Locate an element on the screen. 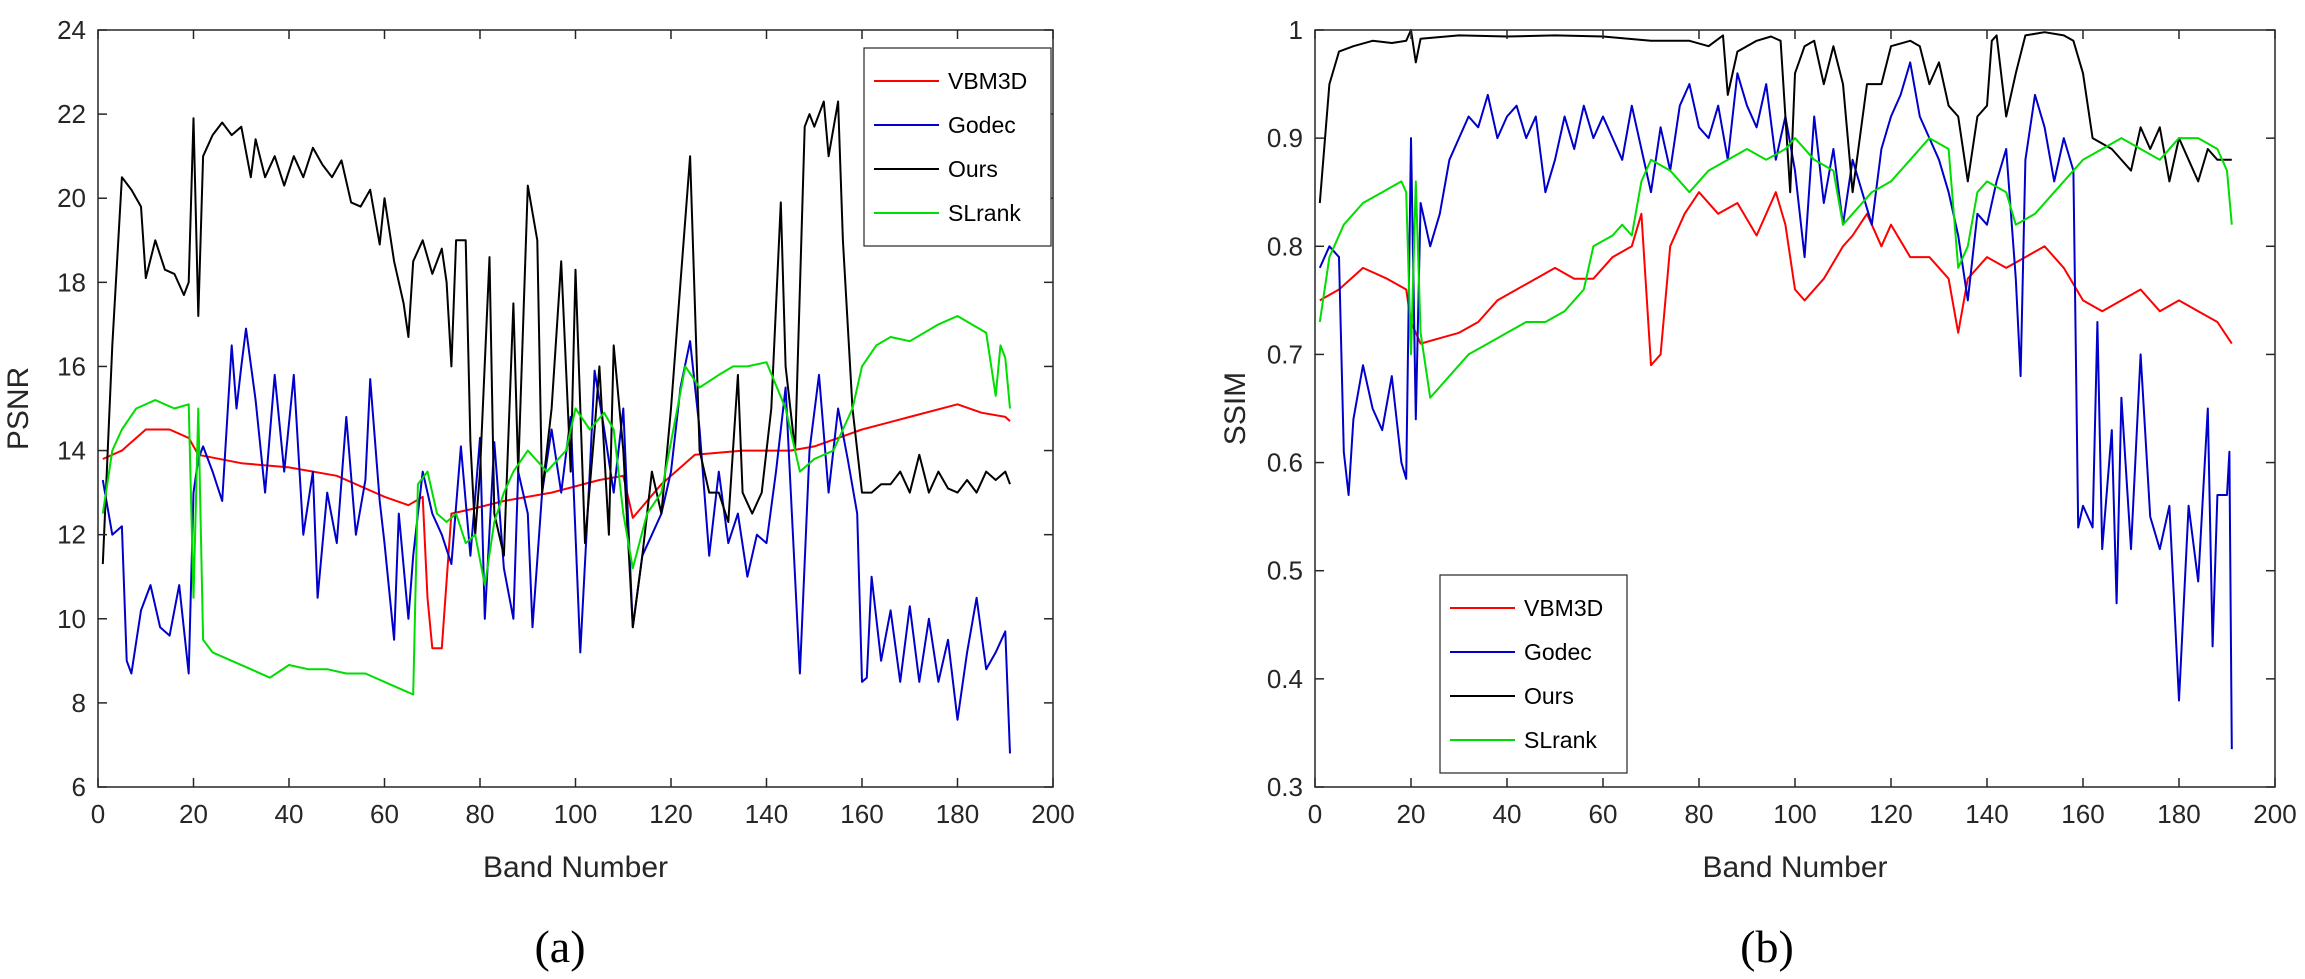  y-tick-label: 0.7 is located at coordinates (1285, 354).